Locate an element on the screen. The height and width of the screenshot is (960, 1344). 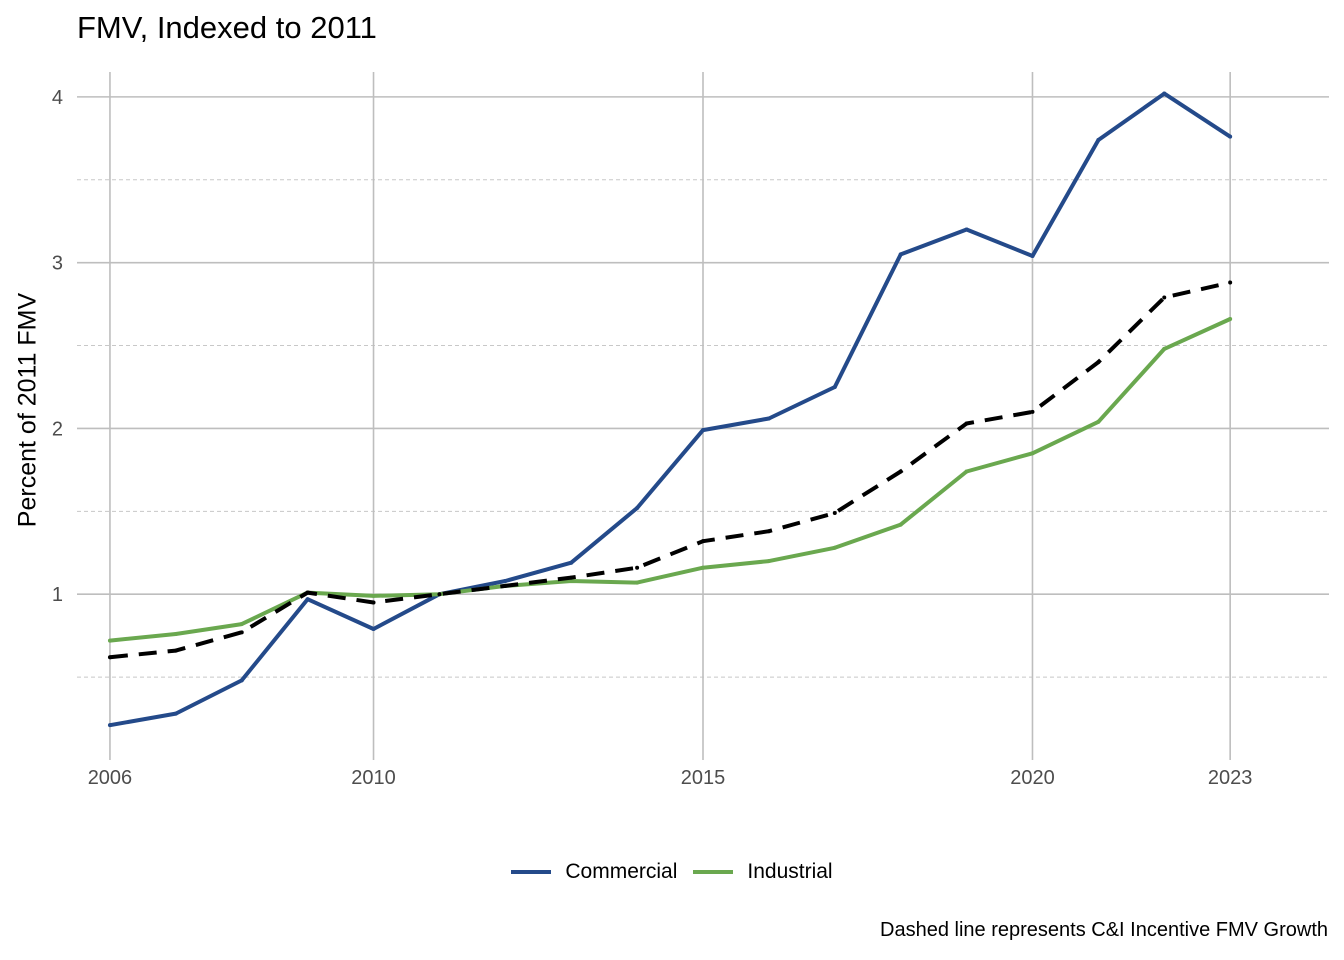
y-tick-label: 1 is located at coordinates (57, 595).